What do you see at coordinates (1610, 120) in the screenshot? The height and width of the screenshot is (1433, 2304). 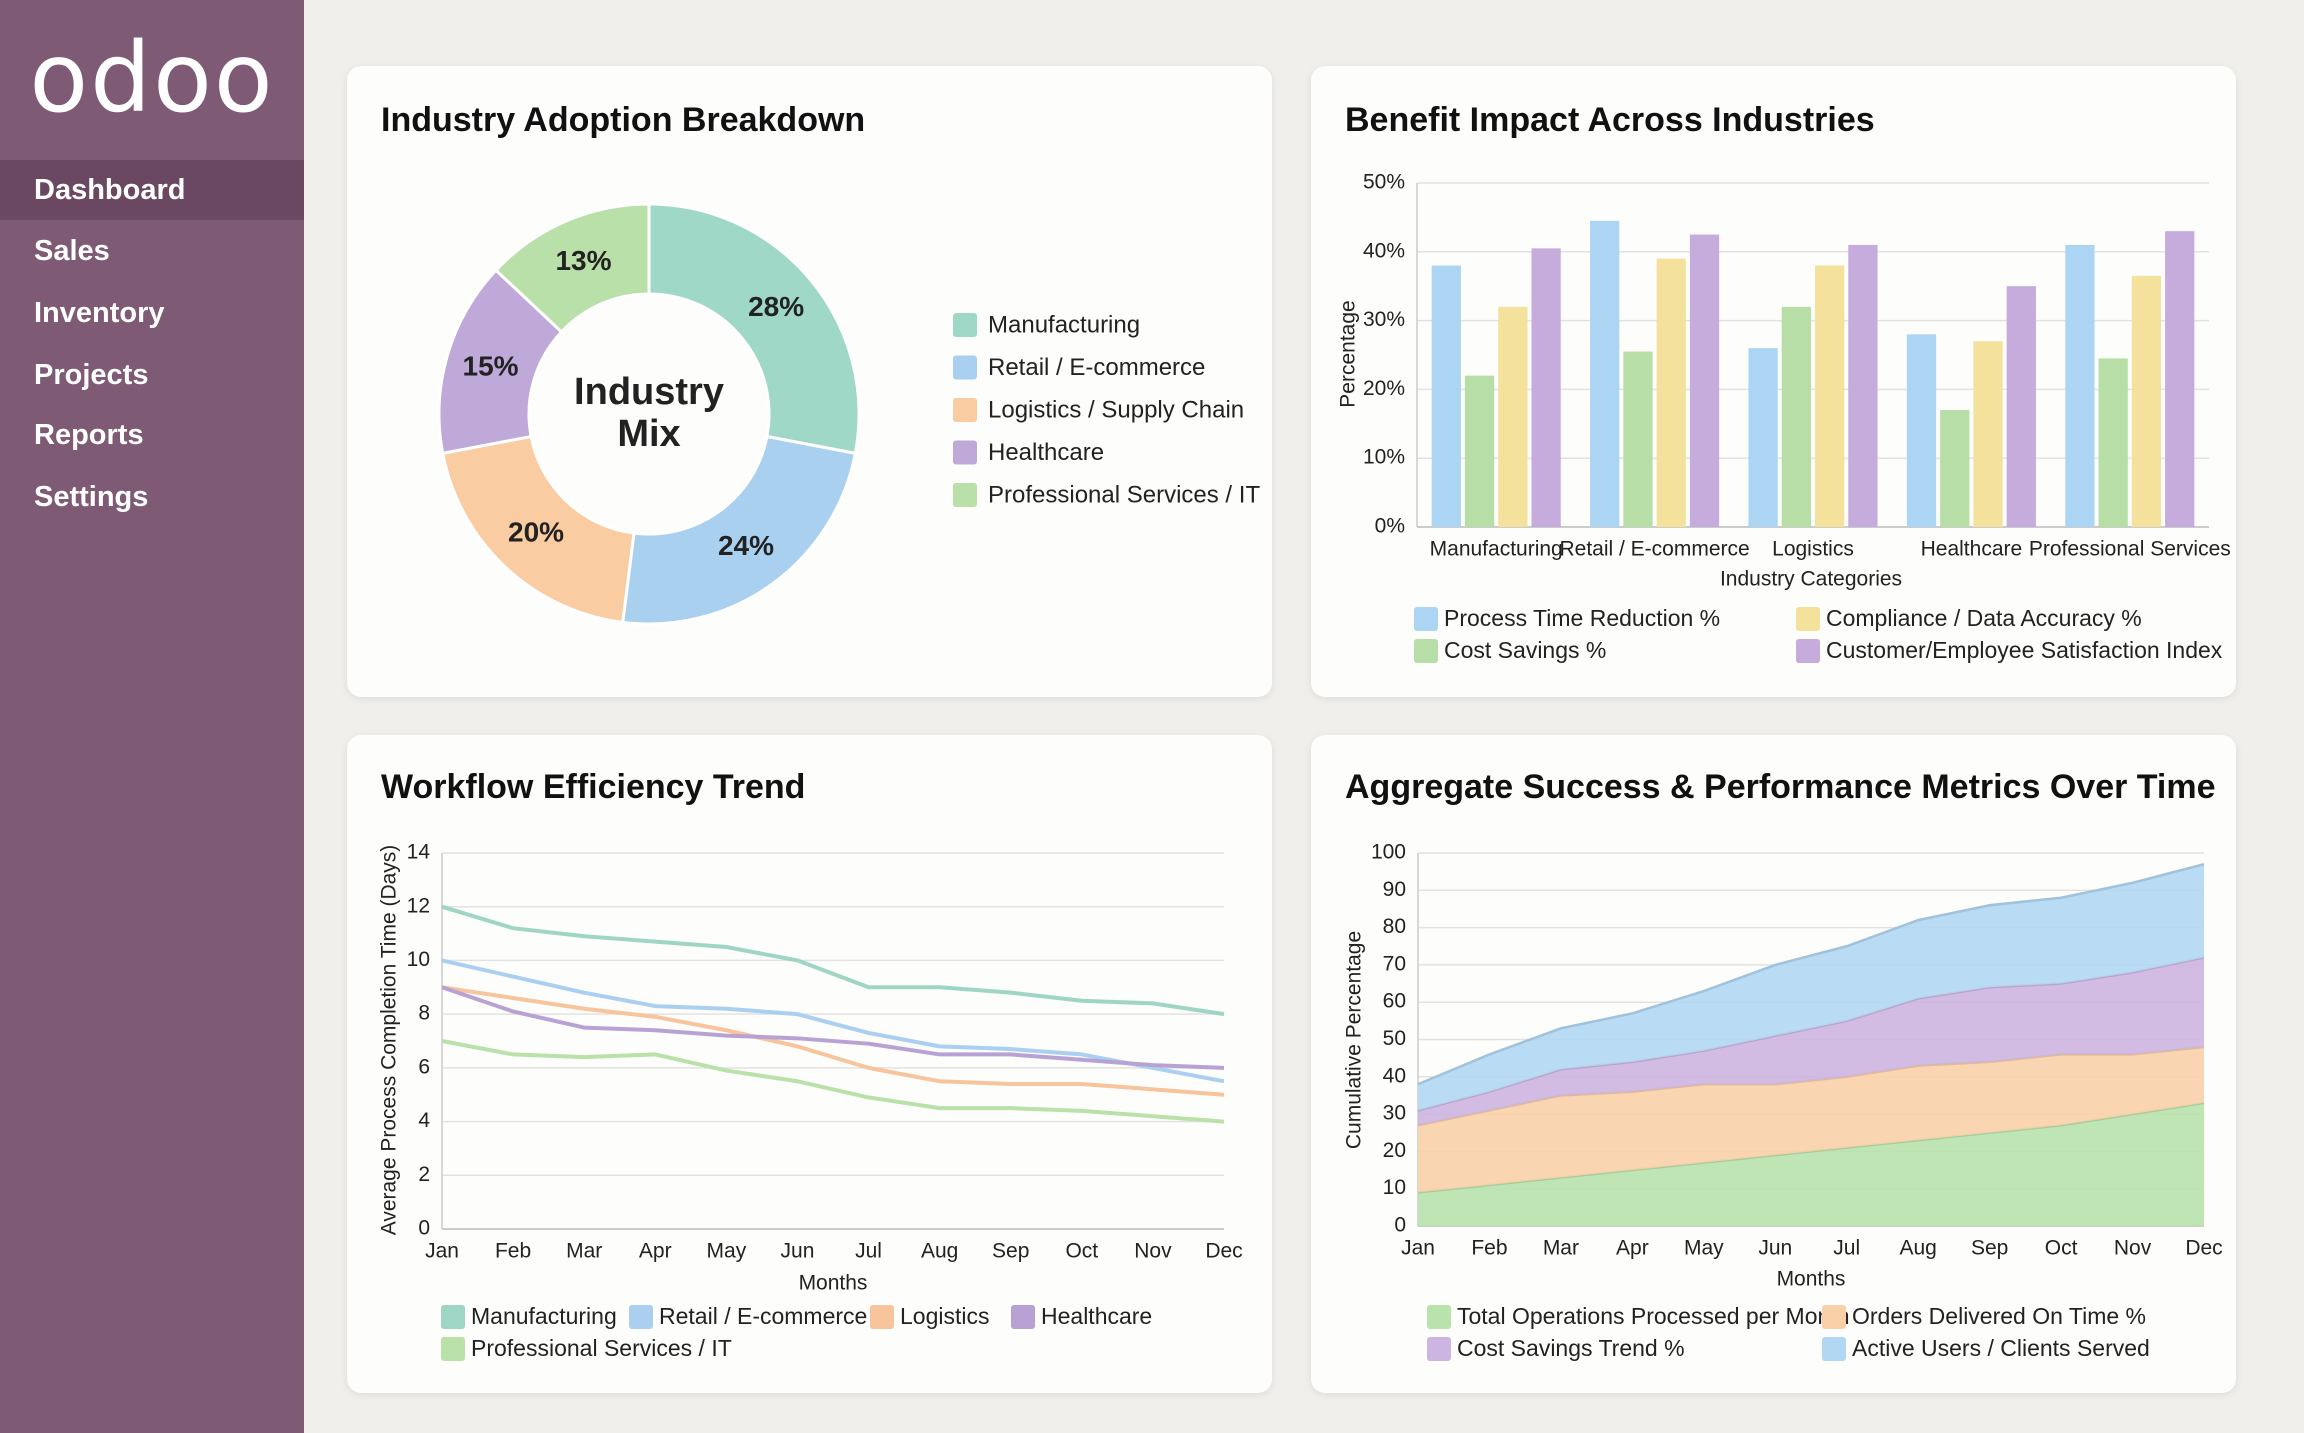 I see `chart-title: Benefit Impact Across Industries` at bounding box center [1610, 120].